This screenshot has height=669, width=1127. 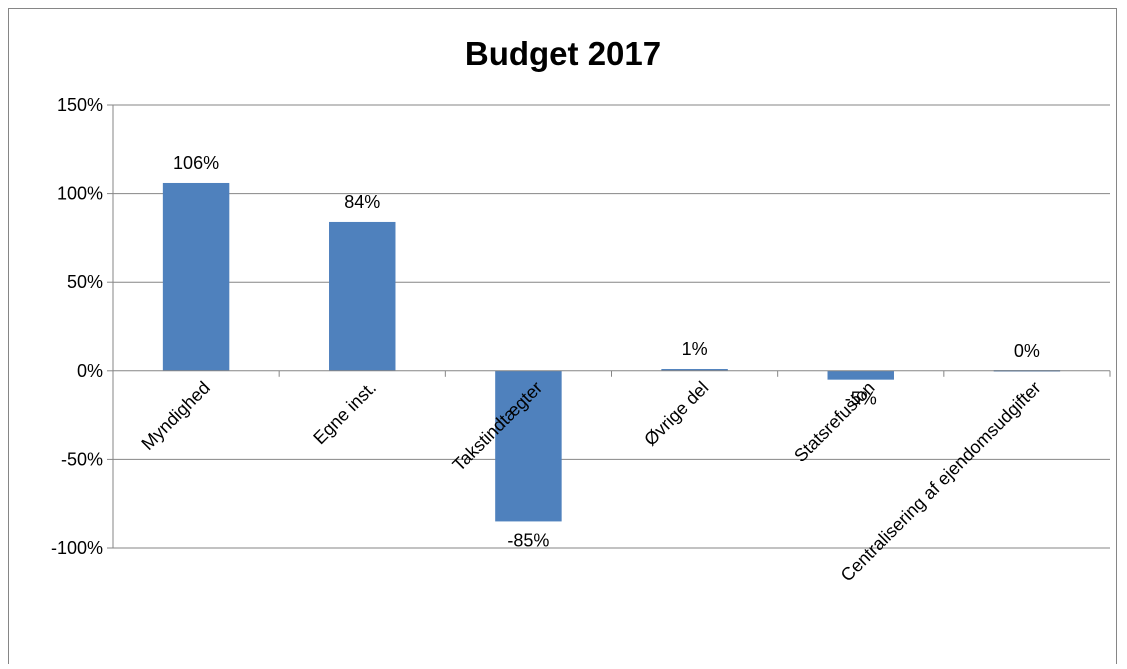 What do you see at coordinates (80, 105) in the screenshot?
I see `y-tick-label: 150%` at bounding box center [80, 105].